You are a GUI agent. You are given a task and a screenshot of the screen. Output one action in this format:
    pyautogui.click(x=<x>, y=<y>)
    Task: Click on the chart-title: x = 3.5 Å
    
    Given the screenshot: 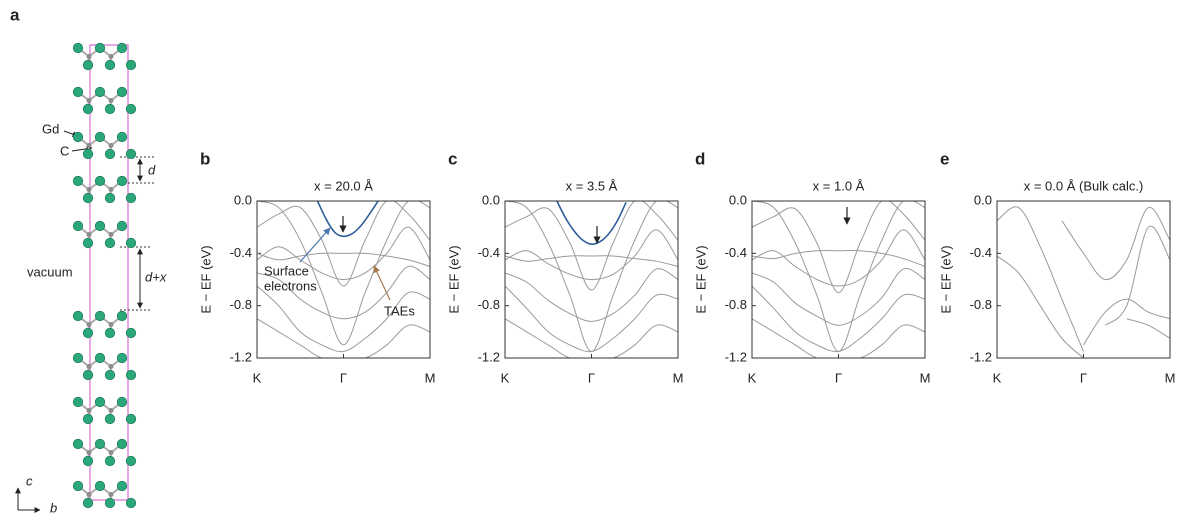 What is the action you would take?
    pyautogui.click(x=592, y=185)
    